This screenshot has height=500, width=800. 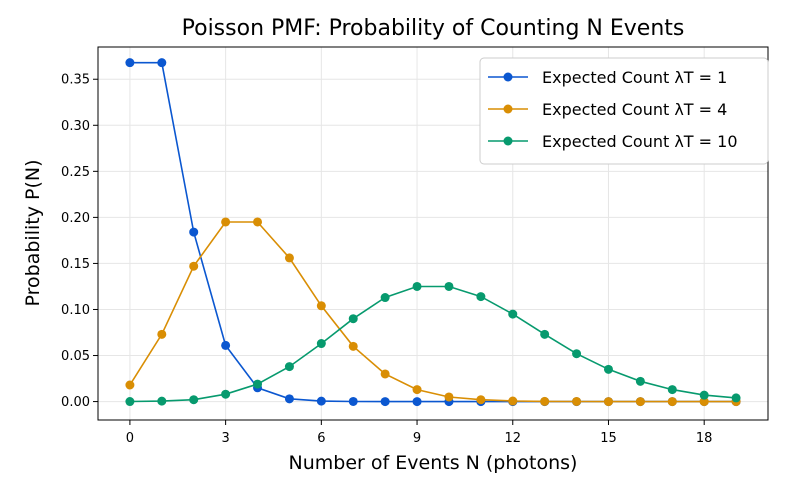 I want to click on x-tick-label: 9, so click(x=417, y=438).